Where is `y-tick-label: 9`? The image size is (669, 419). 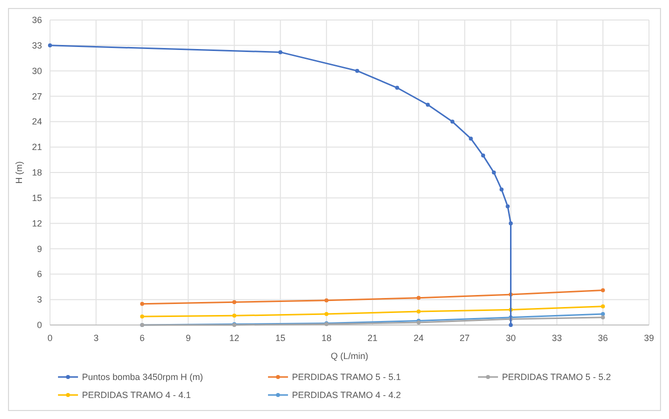 y-tick-label: 9 is located at coordinates (39, 249).